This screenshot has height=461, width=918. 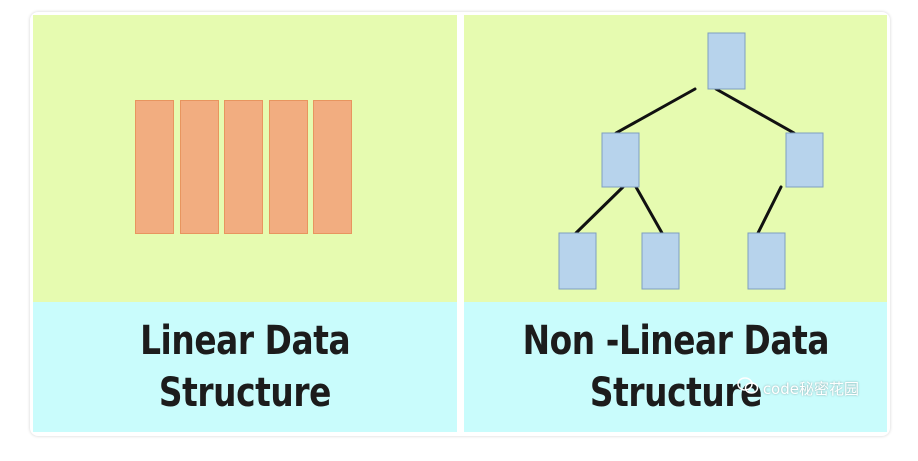 I want to click on nonlinear-caption: Non -Linear Data Structure, so click(x=675, y=367).